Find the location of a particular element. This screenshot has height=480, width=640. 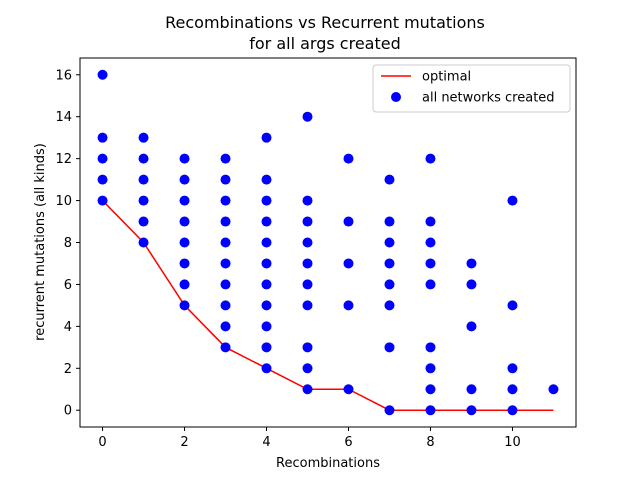

x-tick-label: 6 is located at coordinates (348, 442).